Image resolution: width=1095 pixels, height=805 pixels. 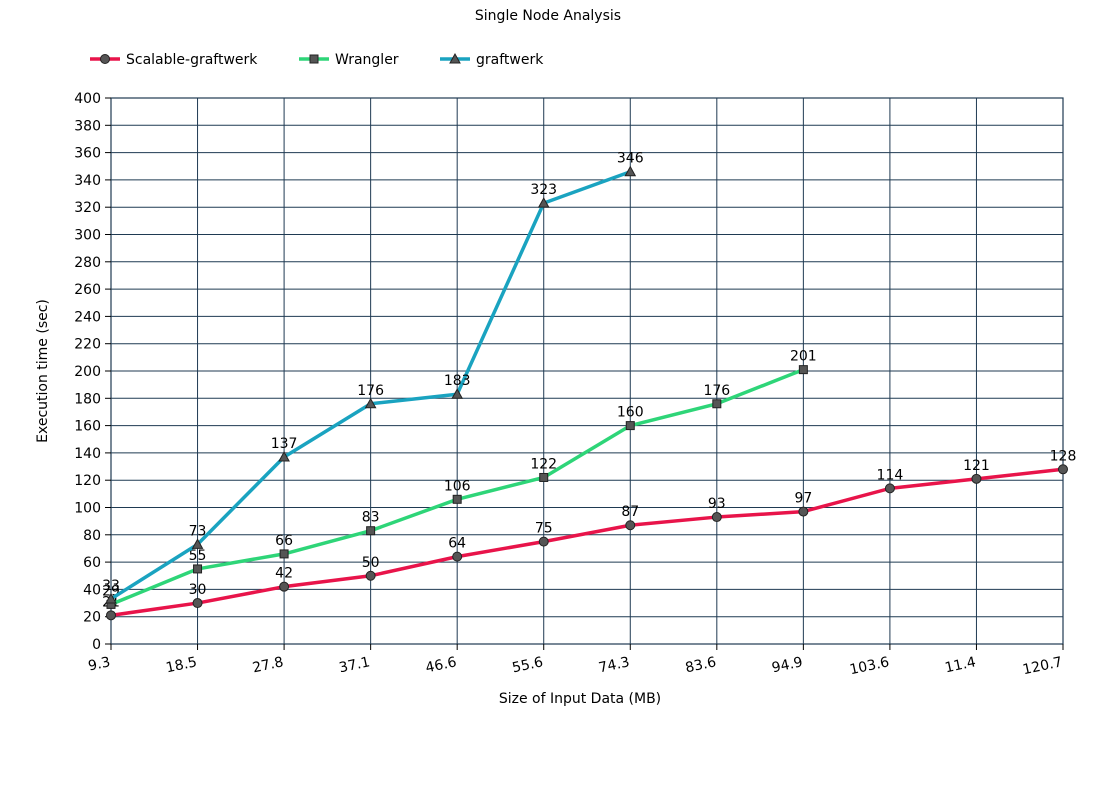 What do you see at coordinates (198, 531) in the screenshot?
I see `data-label: 73` at bounding box center [198, 531].